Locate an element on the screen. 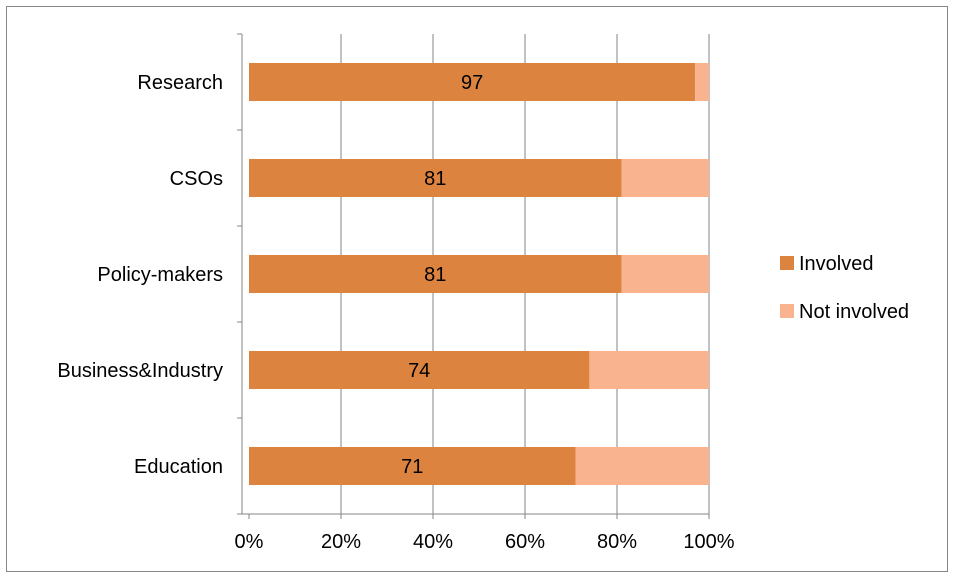 Image resolution: width=955 pixels, height=578 pixels. y-category-label: Policy-makers is located at coordinates (160, 275).